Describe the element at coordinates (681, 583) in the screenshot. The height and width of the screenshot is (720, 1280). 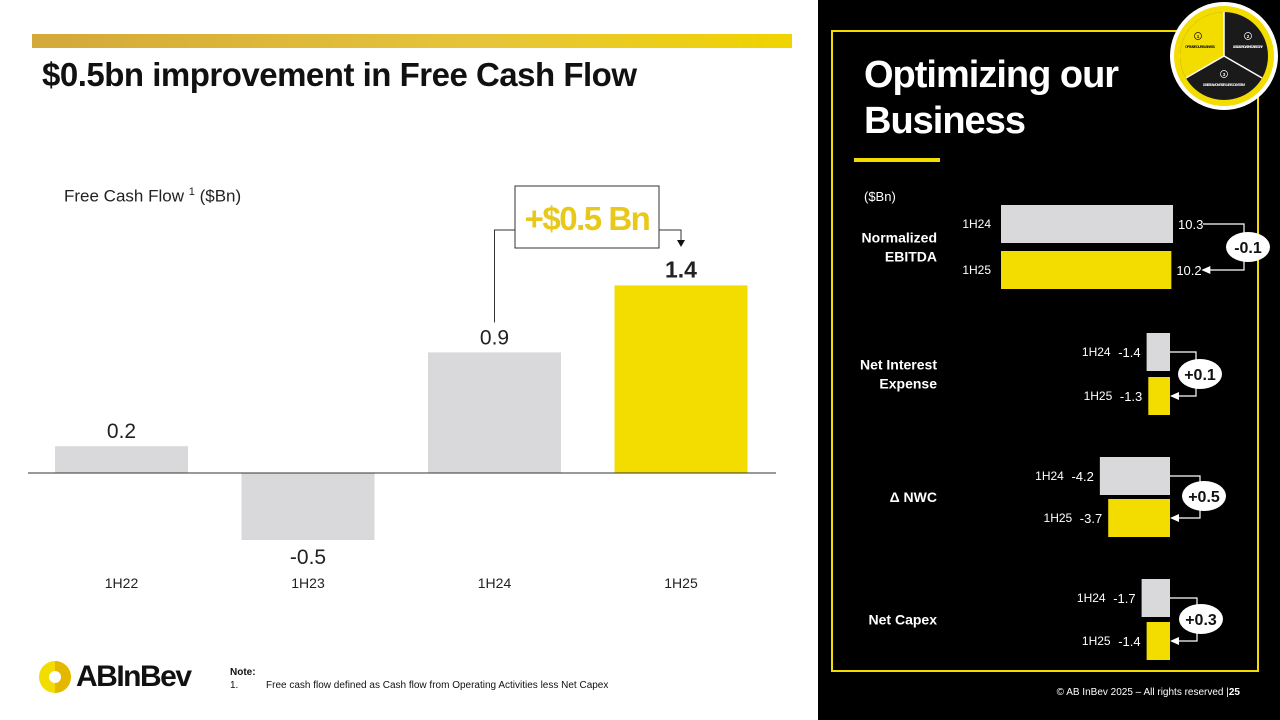
I see `x-tick-1H25: 1H25` at that location.